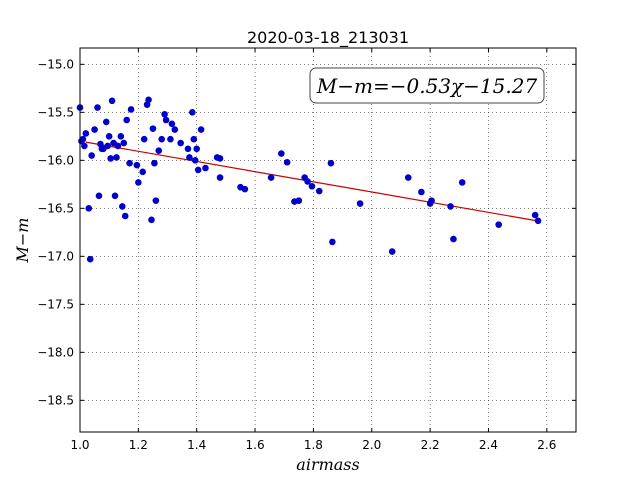 This screenshot has width=640, height=480. What do you see at coordinates (196, 445) in the screenshot?
I see `x-tick-label: 1.4` at bounding box center [196, 445].